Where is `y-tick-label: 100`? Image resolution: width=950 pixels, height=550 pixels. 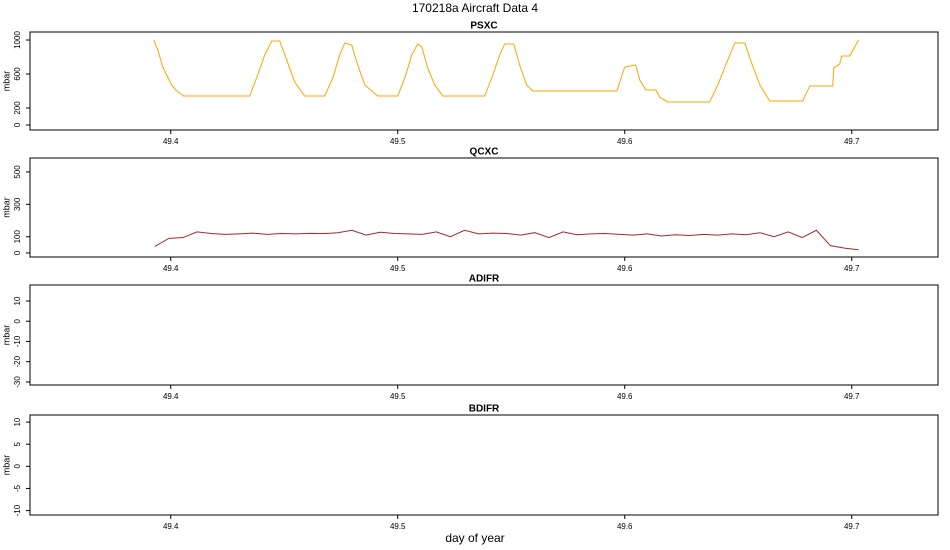 y-tick-label: 100 is located at coordinates (17, 237).